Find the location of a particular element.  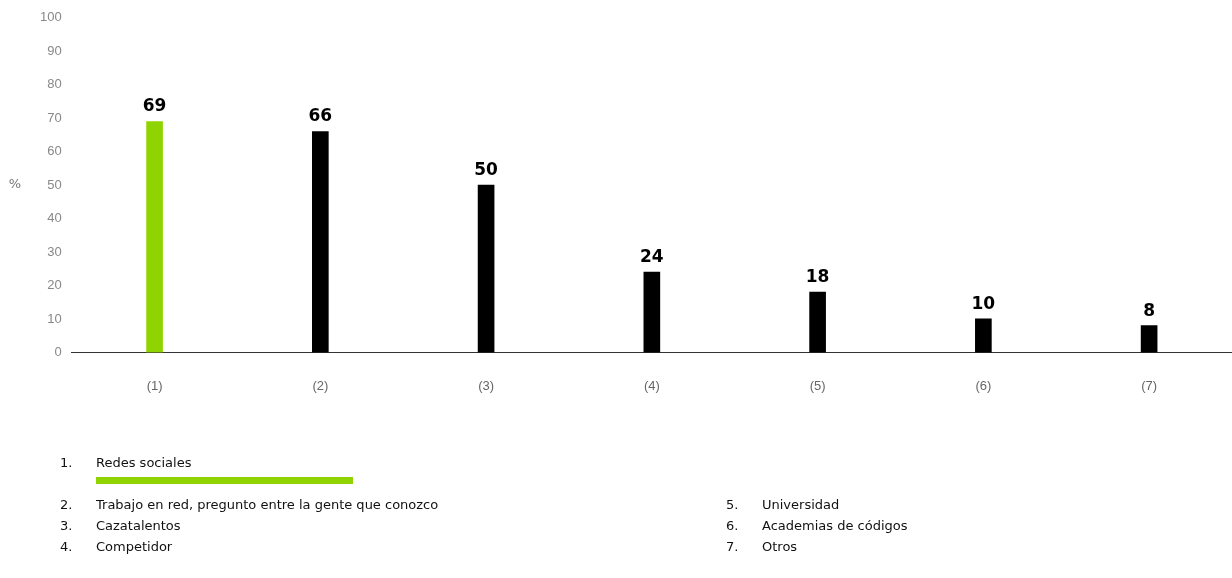

y-axis-title: % is located at coordinates (15, 184).